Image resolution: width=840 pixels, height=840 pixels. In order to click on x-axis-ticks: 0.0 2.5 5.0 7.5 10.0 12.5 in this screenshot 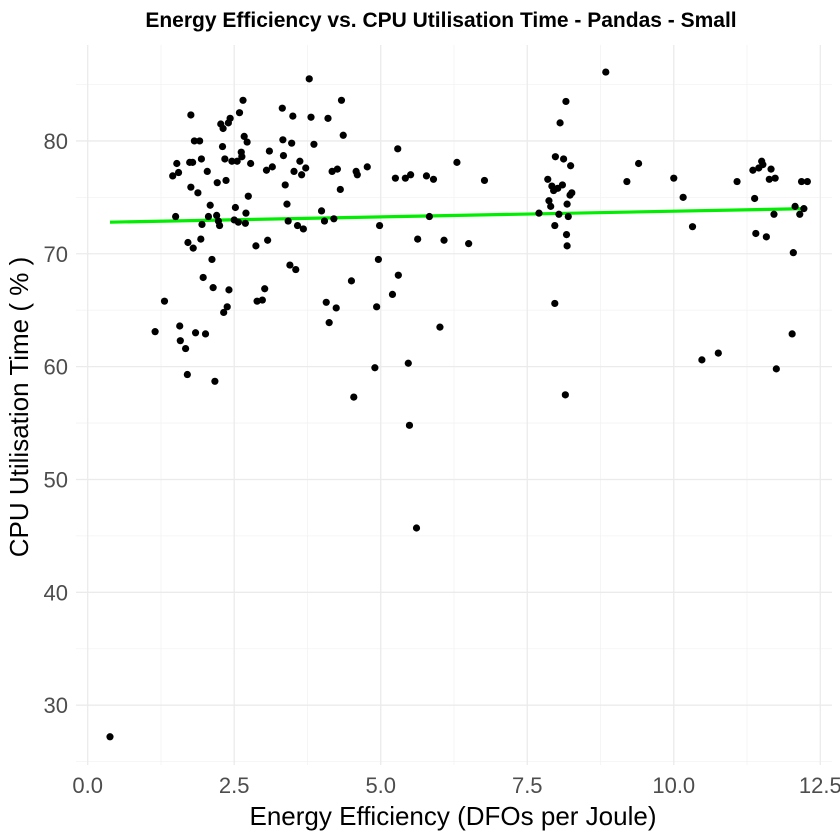, I will do `click(456, 785)`.